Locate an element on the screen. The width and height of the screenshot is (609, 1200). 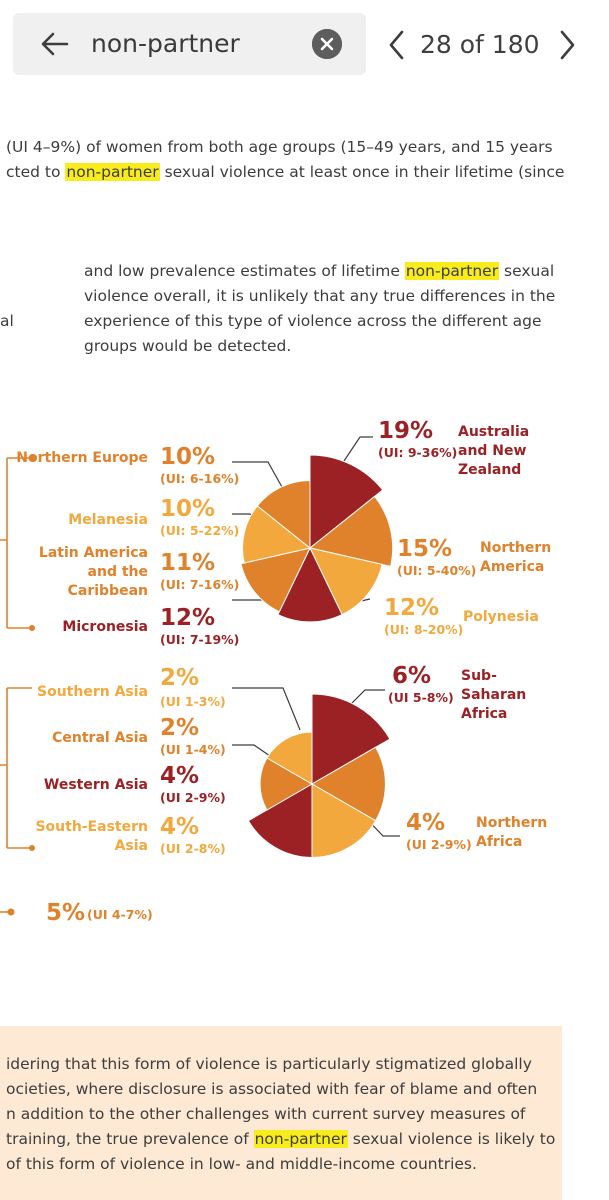
callout-box is located at coordinates (281, 1113).